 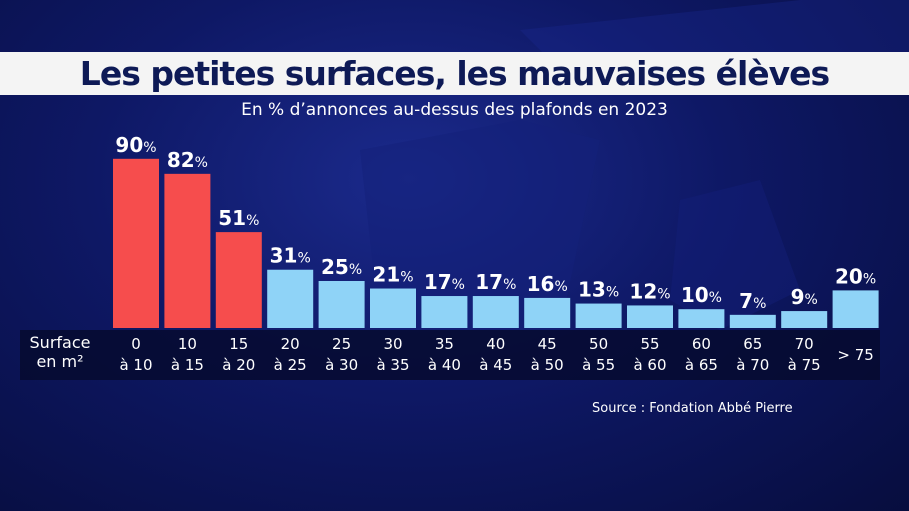 I want to click on tick-label-bottom-7: à 45, so click(x=495, y=365).